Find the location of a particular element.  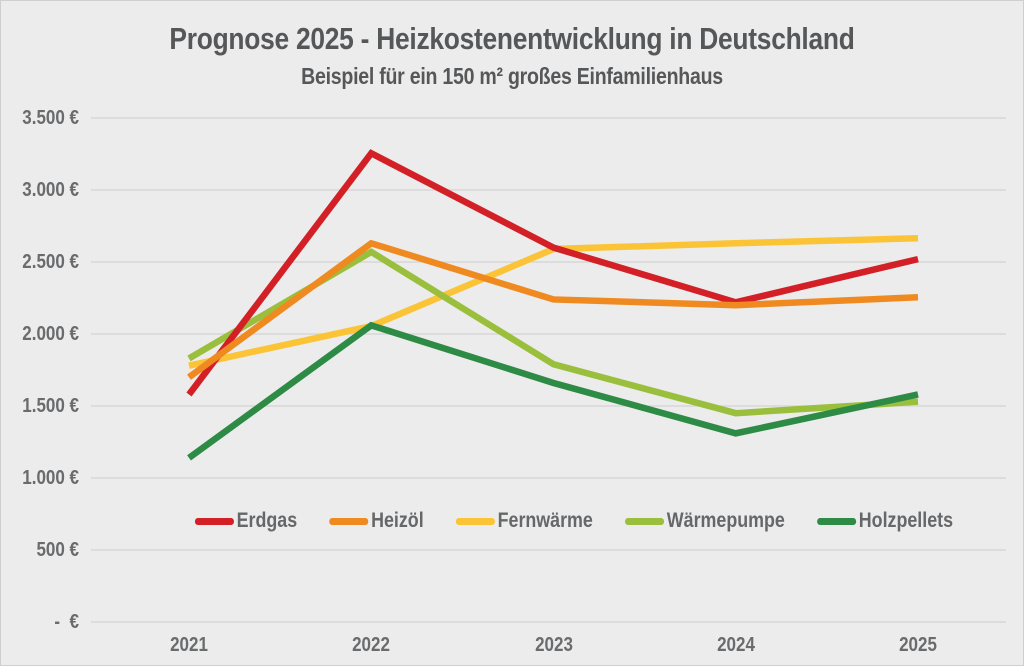

x-axis-label: 2024 is located at coordinates (735, 645).